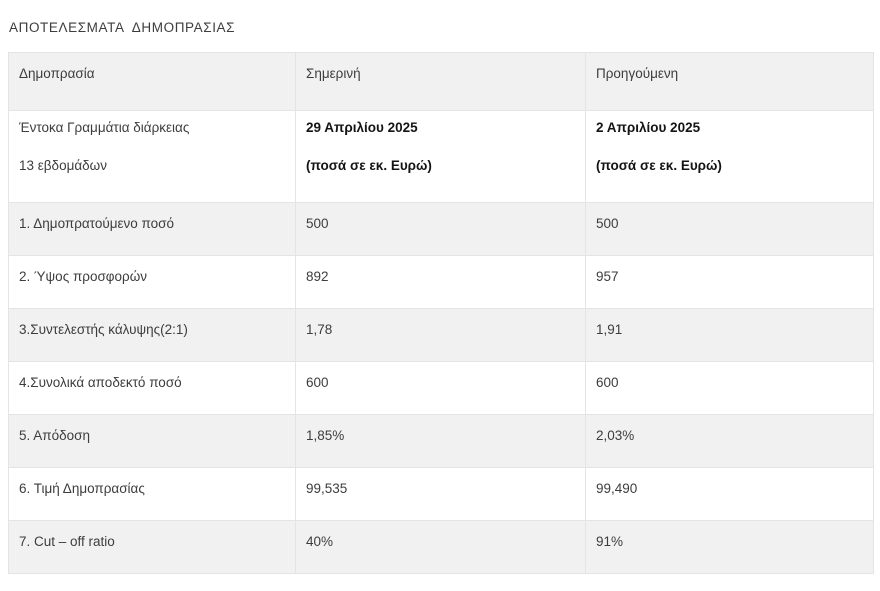  I want to click on table-header-row: Δημοπρασία Σημερινή Προηγούμενη, so click(441, 81).